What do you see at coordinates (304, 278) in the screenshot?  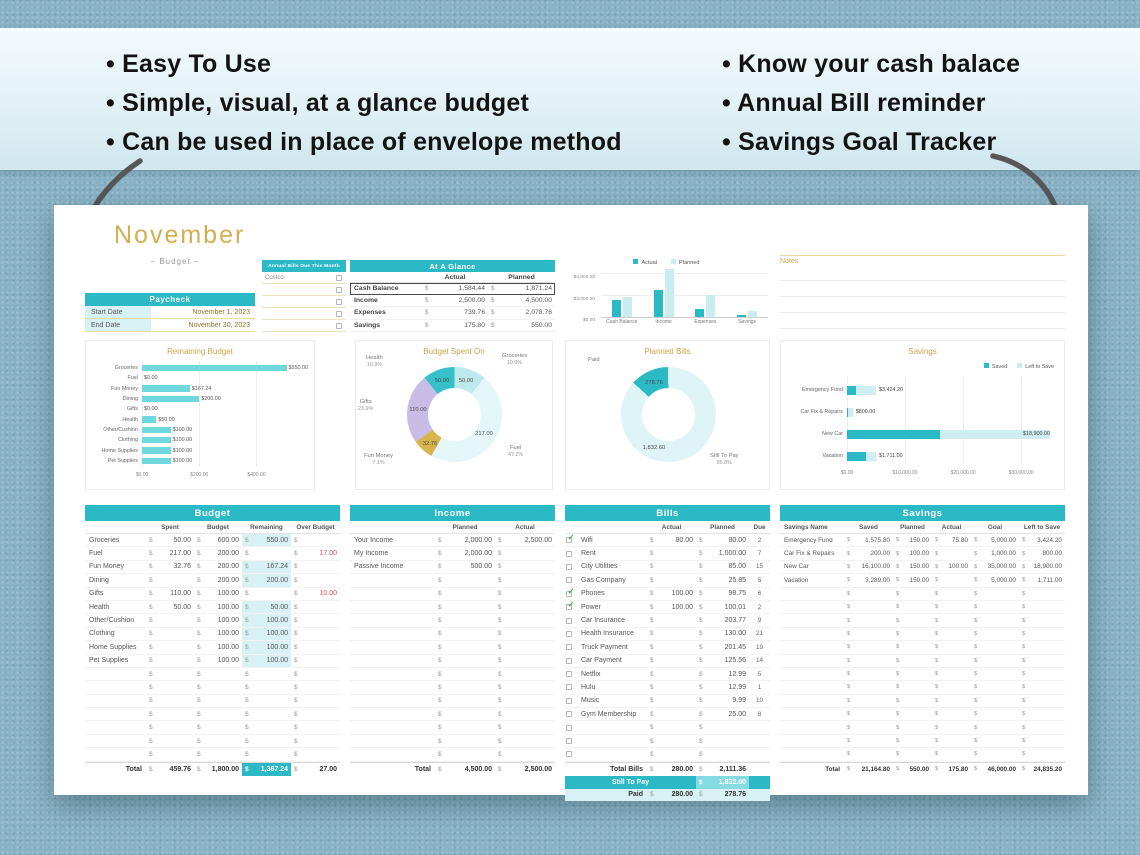 I see `annual-bill-row: Costco` at bounding box center [304, 278].